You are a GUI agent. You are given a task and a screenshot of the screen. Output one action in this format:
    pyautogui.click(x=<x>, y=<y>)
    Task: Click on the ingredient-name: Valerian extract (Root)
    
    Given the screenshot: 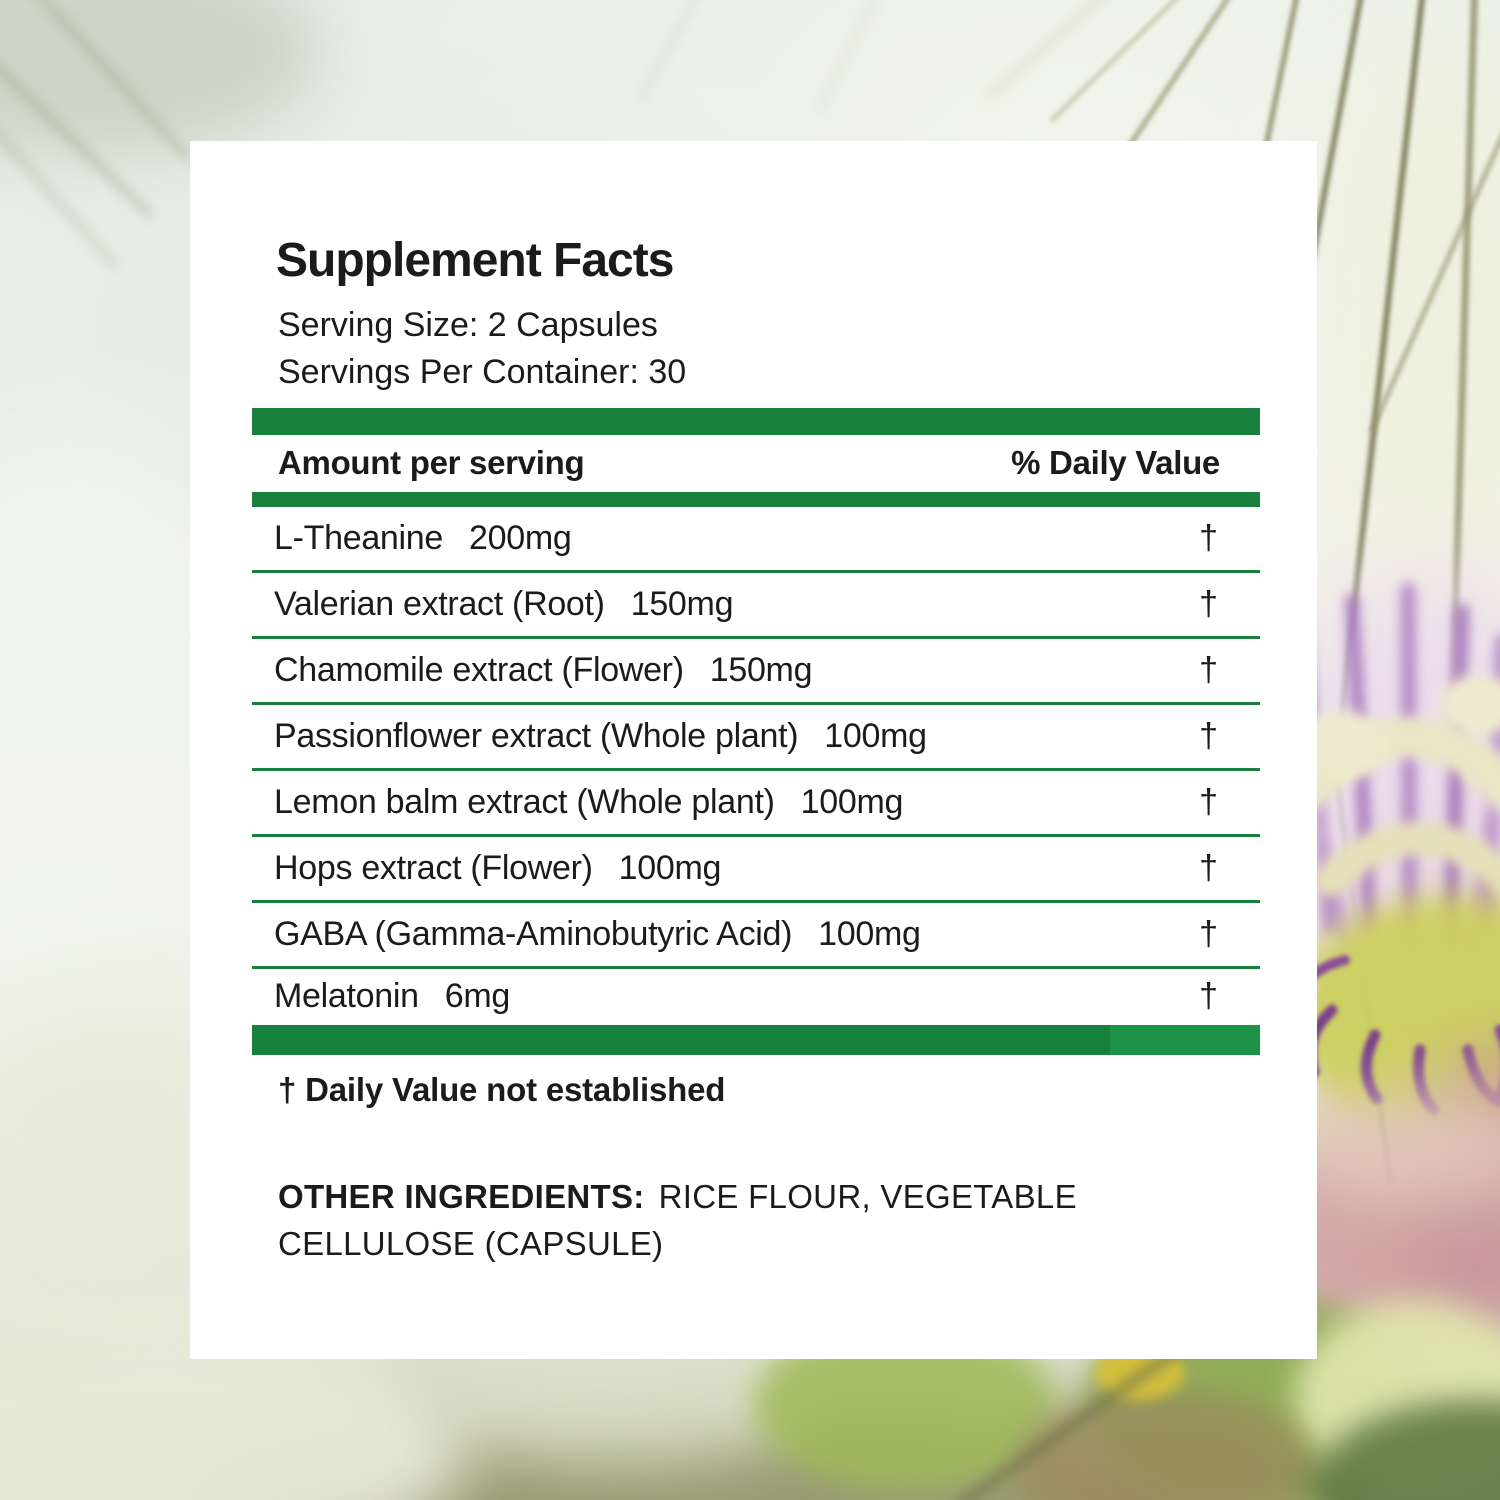 What is the action you would take?
    pyautogui.click(x=439, y=603)
    